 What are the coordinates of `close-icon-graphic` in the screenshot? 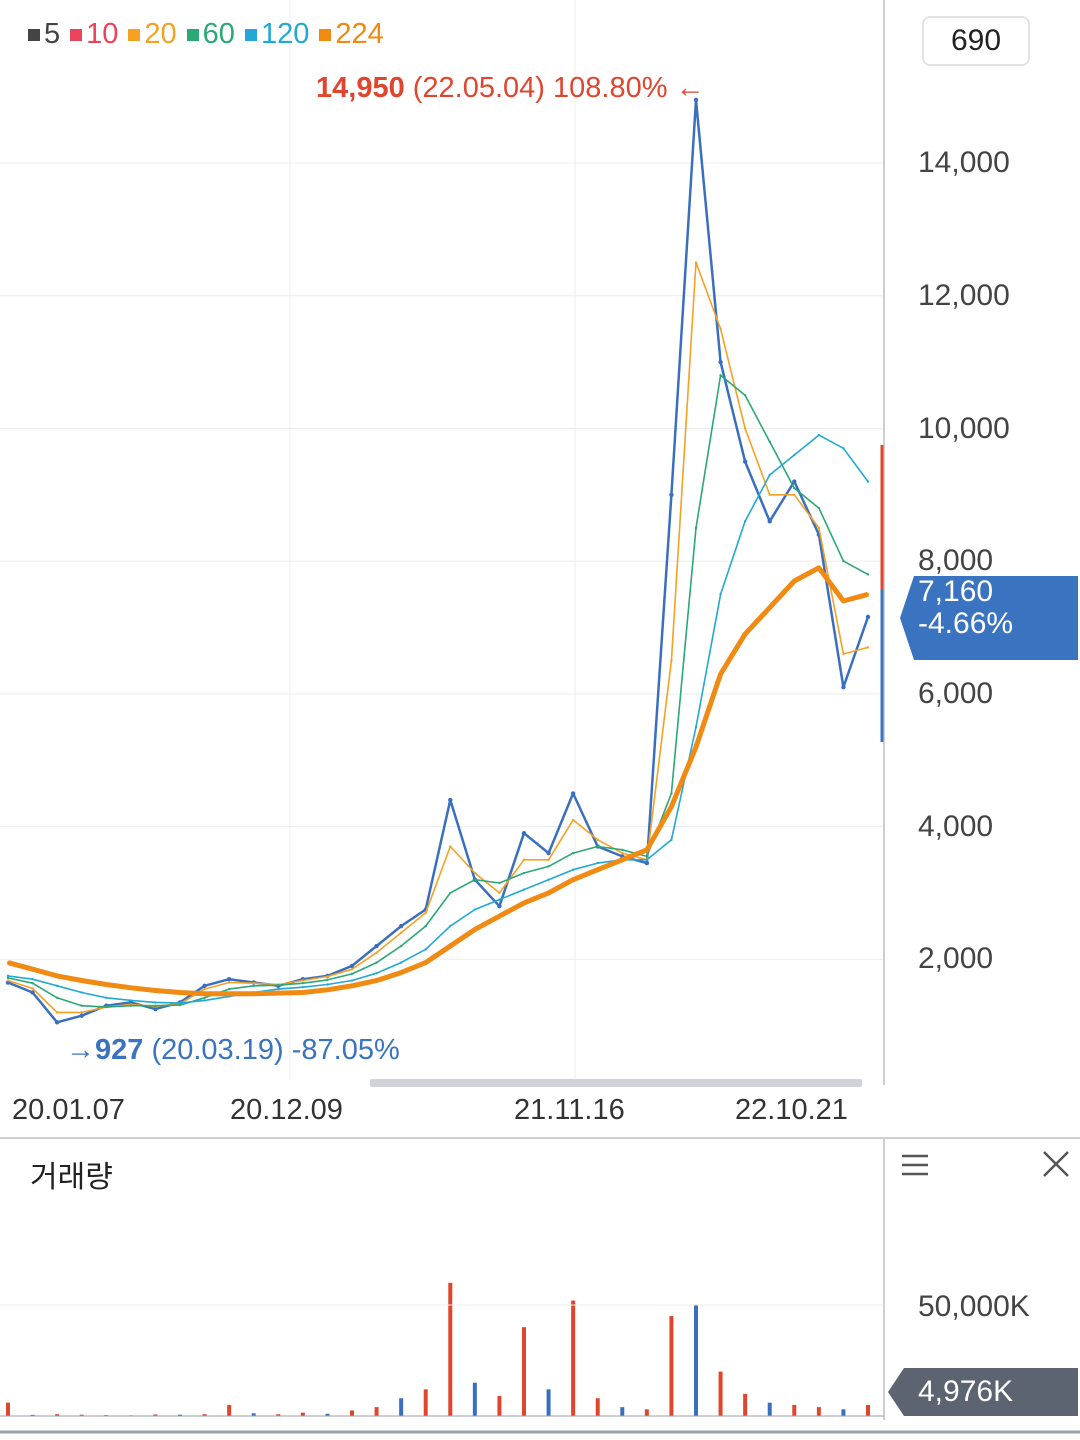 It's located at (1056, 1164).